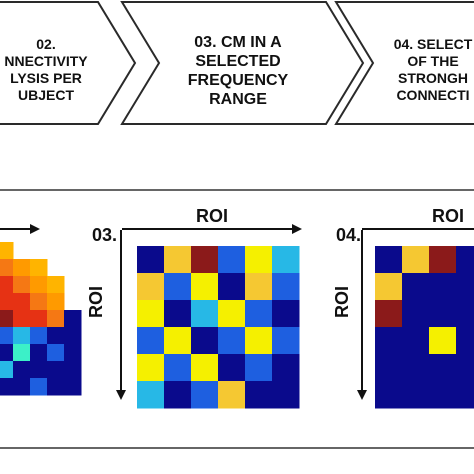 The width and height of the screenshot is (474, 474). What do you see at coordinates (238, 42) in the screenshot?
I see `step3-line-1: 03. CM IN A` at bounding box center [238, 42].